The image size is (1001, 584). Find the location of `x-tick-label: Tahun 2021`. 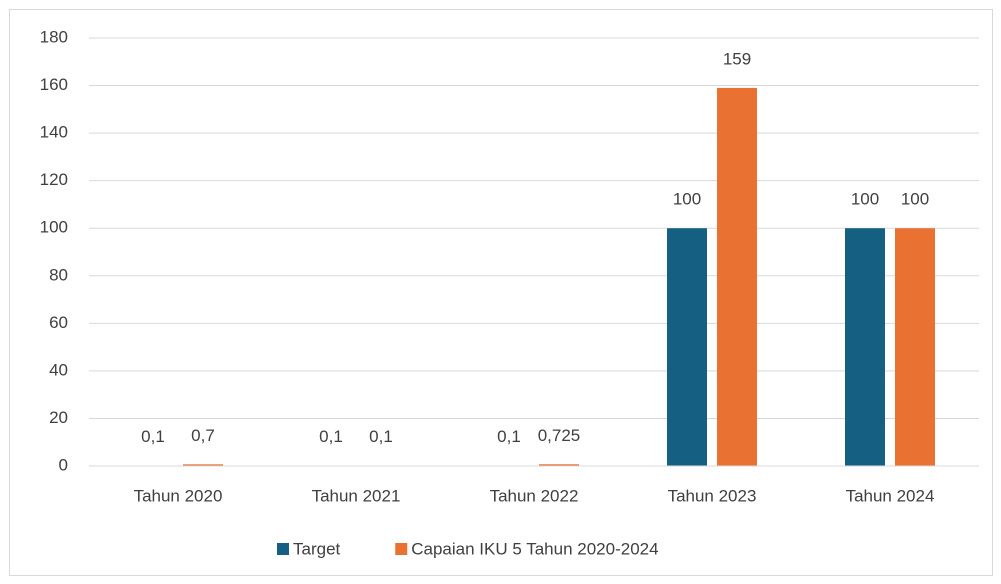

x-tick-label: Tahun 2021 is located at coordinates (356, 495).